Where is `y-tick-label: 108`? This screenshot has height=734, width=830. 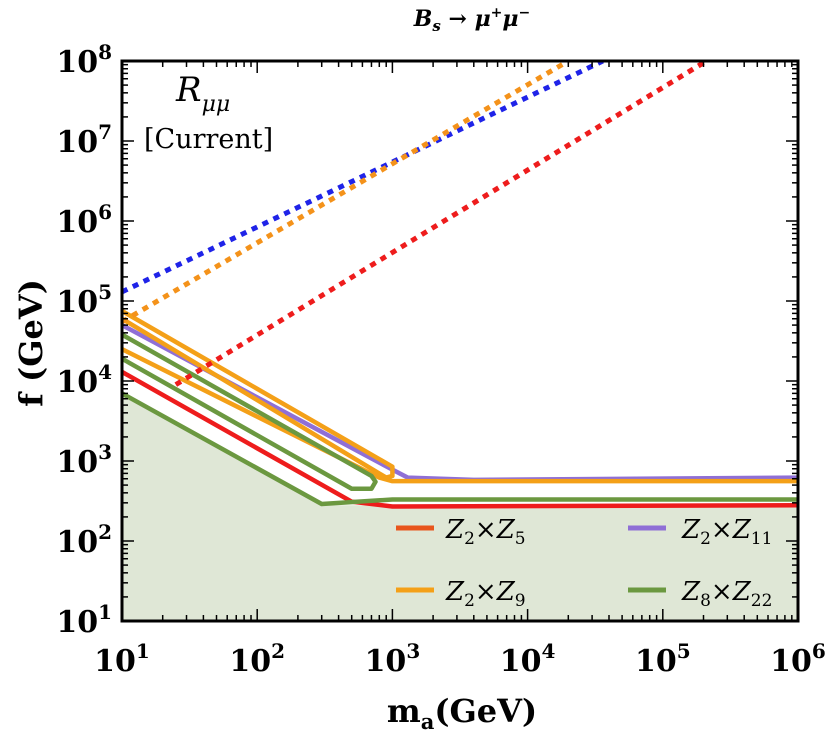 y-tick-label: 108 is located at coordinates (84, 60).